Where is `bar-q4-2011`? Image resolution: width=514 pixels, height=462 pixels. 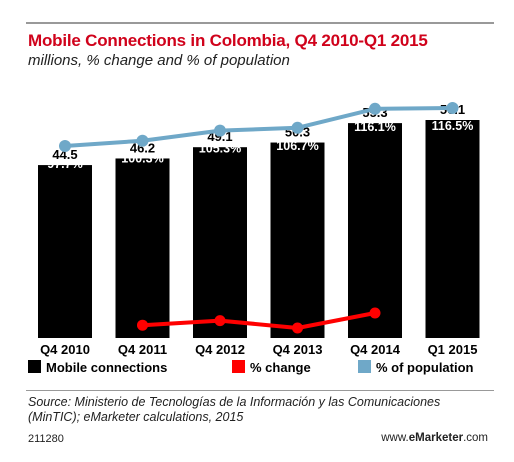
bar-q4-2011 is located at coordinates (142, 248).